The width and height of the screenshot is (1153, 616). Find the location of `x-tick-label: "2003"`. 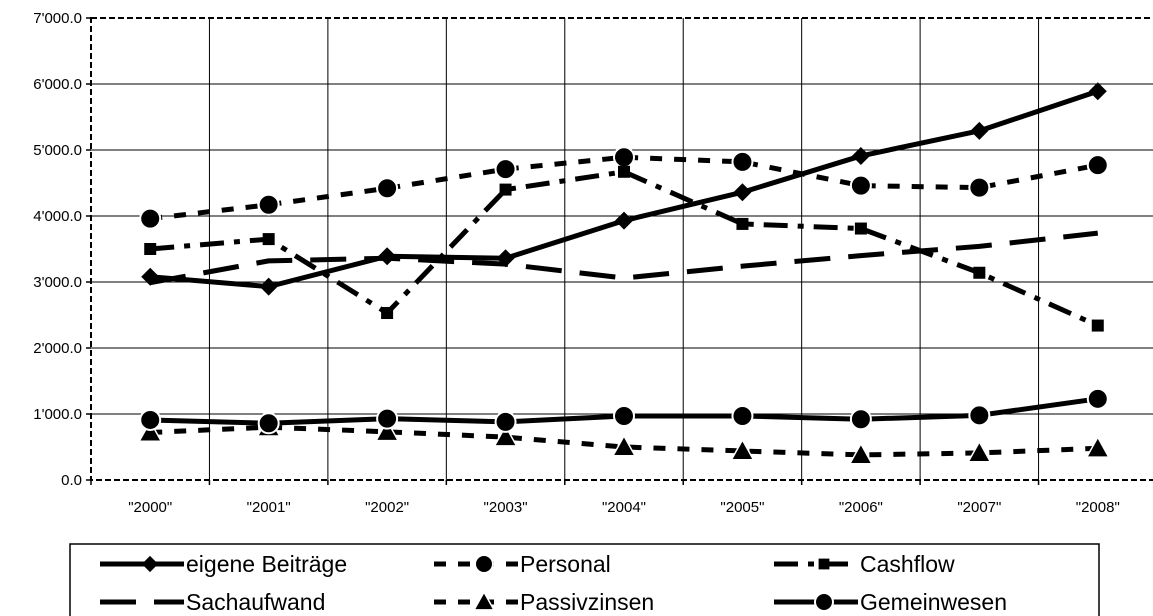

x-tick-label: "2003" is located at coordinates (506, 507).